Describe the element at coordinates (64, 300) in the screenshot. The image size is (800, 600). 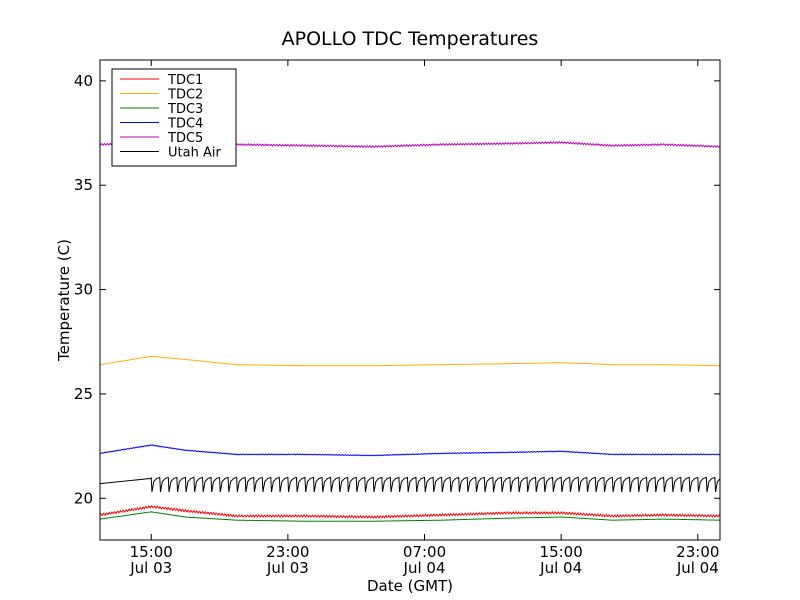
I see `y-axis-label: Temperature (C)` at that location.